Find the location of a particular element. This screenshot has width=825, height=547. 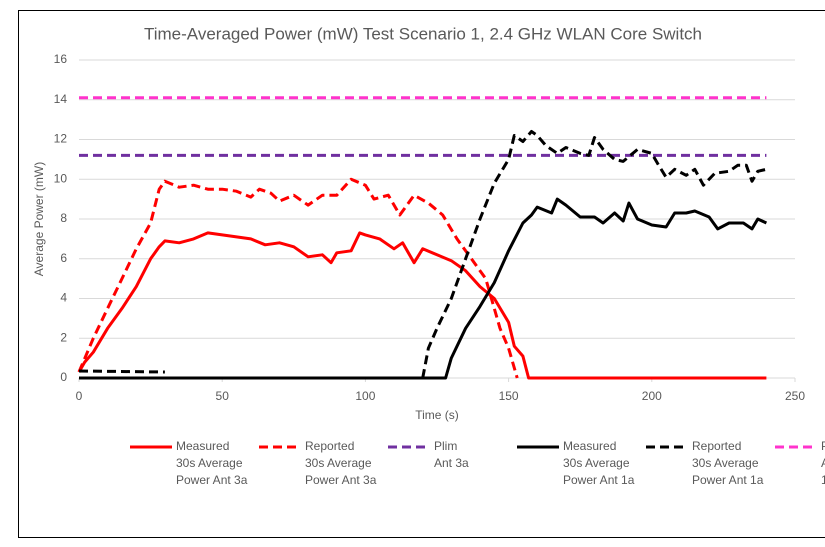

y-tick-label: 12 is located at coordinates (61, 139).